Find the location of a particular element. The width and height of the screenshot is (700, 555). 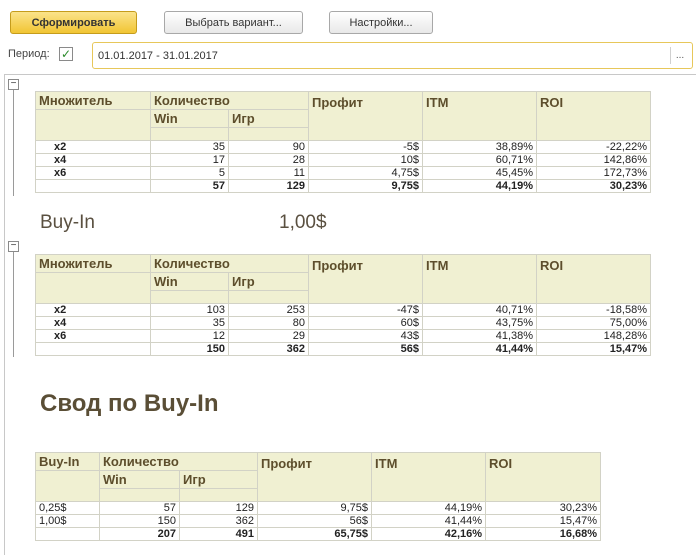

table-row: 0,25$ 57 129 9,75$ 44,19% 30,23% is located at coordinates (318, 508).